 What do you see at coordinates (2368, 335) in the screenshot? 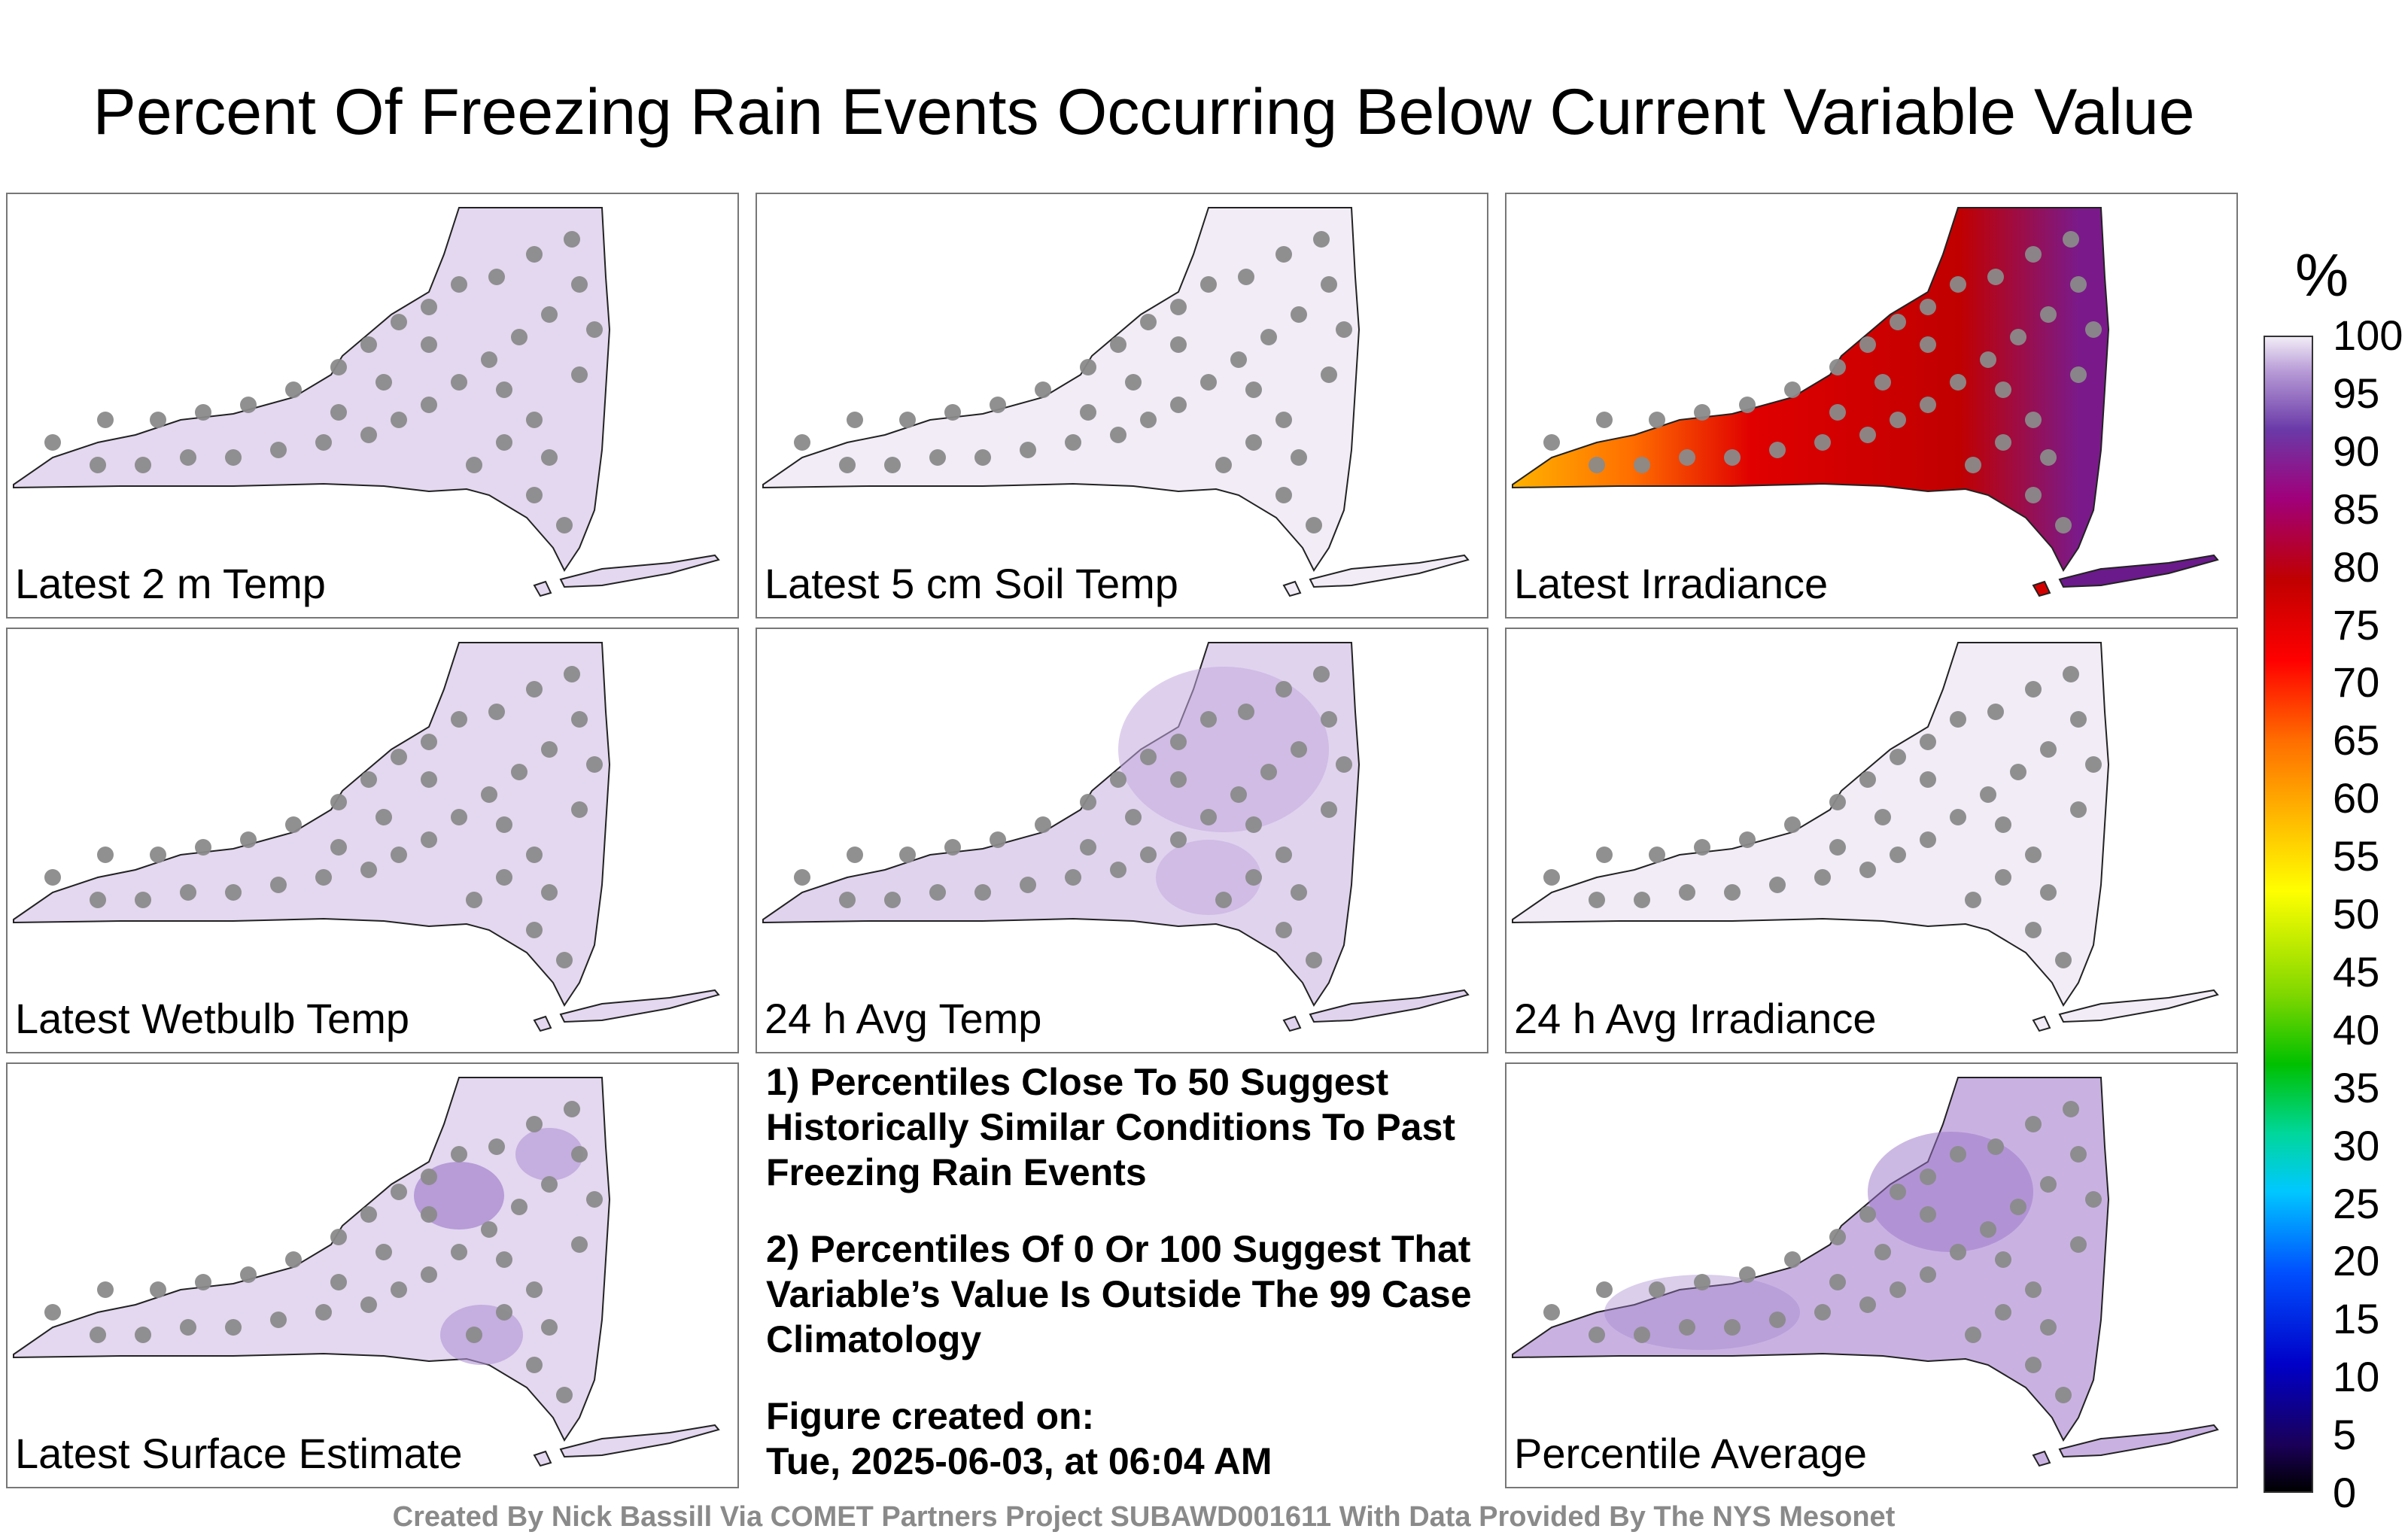
I see `colorbar-tick-label: 100` at bounding box center [2368, 335].